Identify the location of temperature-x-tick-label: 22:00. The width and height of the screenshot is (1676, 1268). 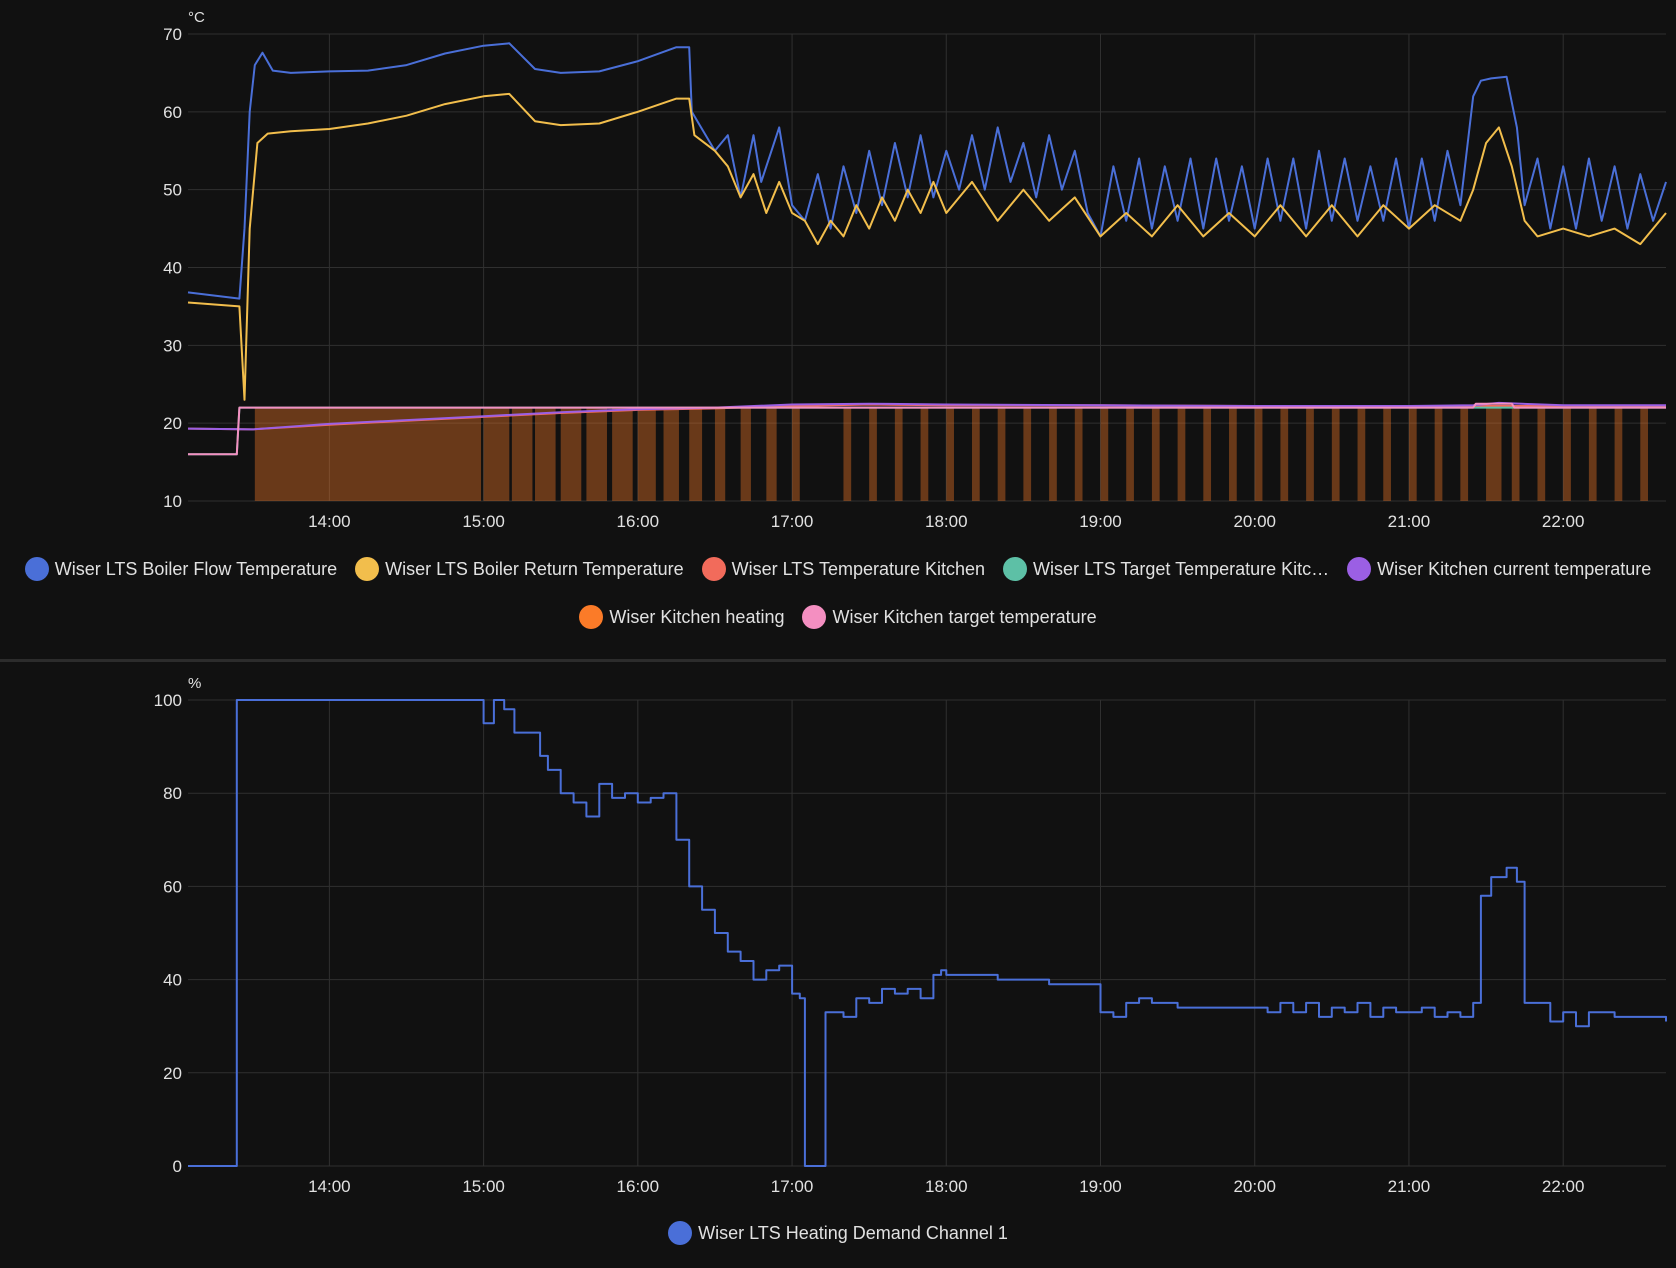
(1563, 521).